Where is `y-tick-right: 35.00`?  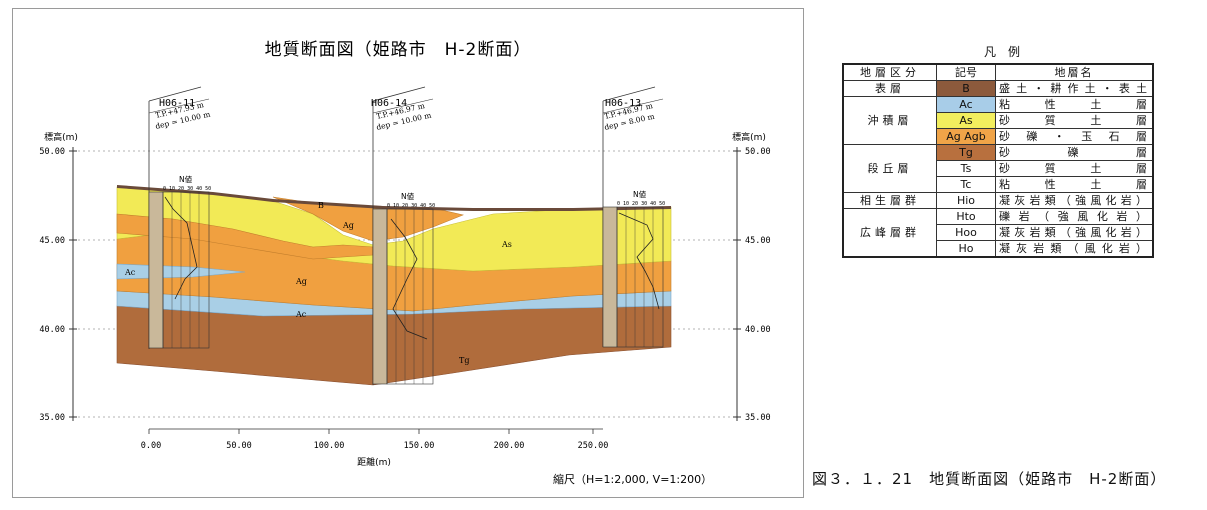
y-tick-right: 35.00 is located at coordinates (758, 418).